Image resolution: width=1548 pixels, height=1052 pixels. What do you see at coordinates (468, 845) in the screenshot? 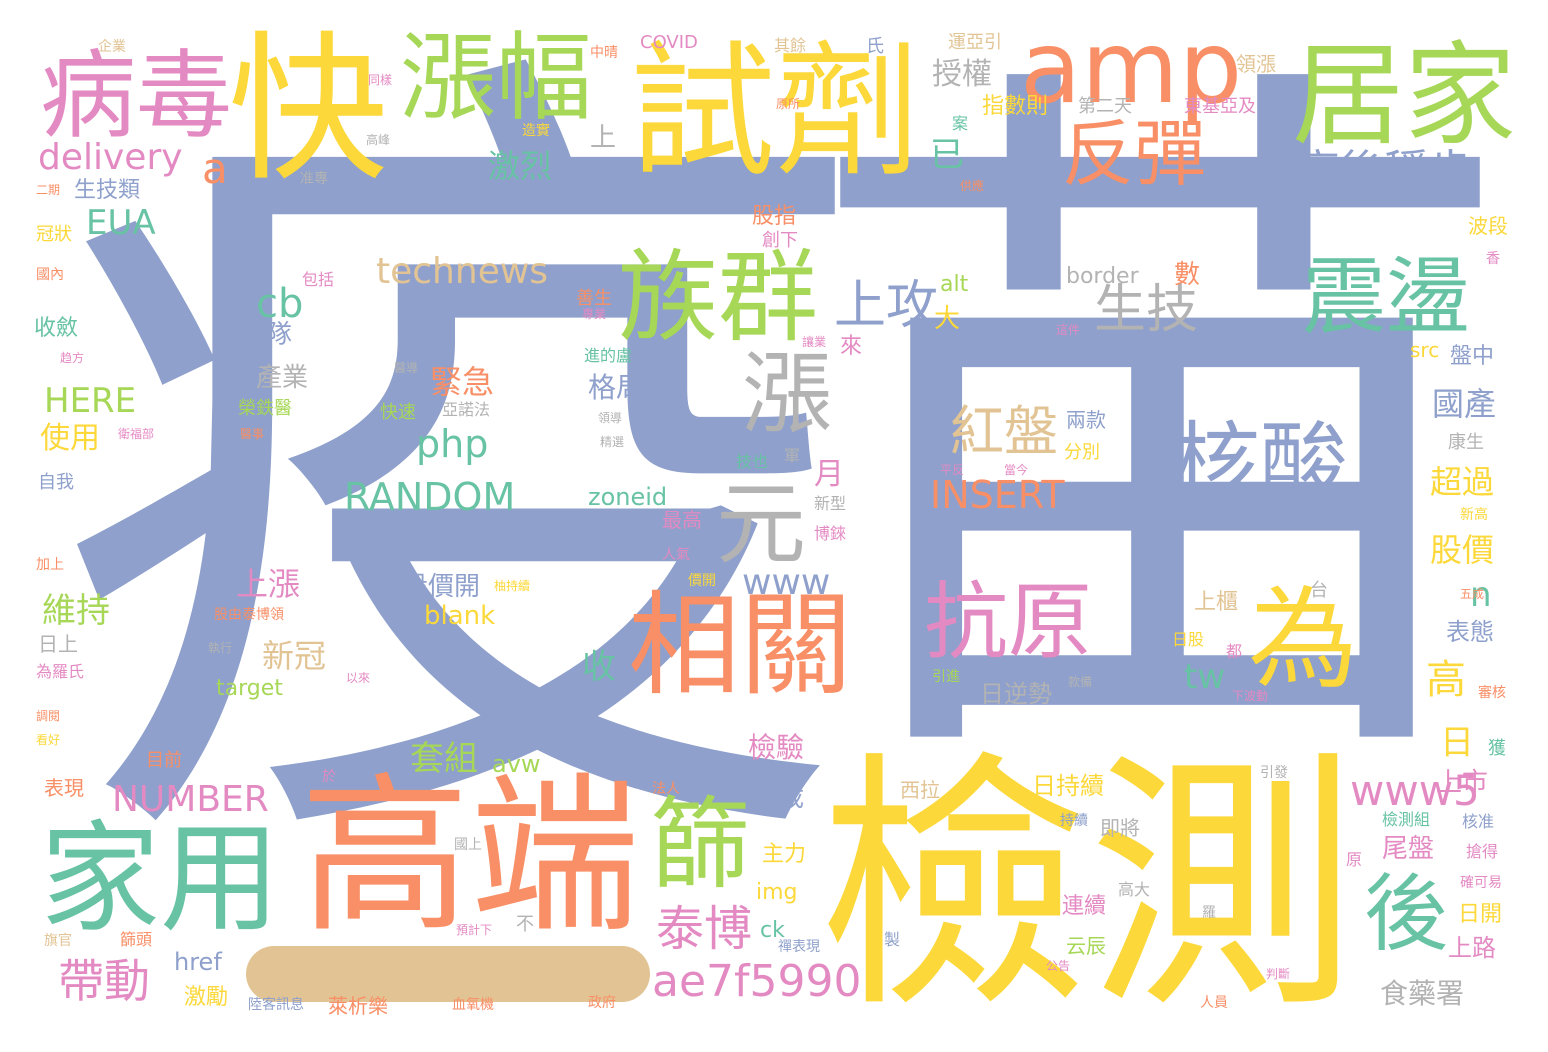
I see `word-國上: 國上` at bounding box center [468, 845].